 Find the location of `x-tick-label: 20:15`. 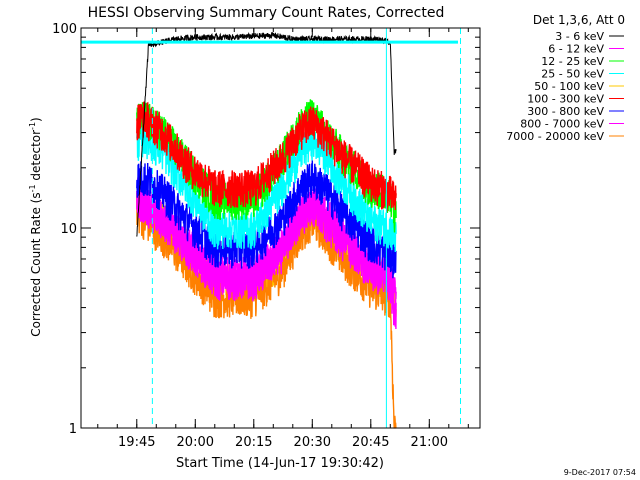

x-tick-label: 20:15 is located at coordinates (253, 442).